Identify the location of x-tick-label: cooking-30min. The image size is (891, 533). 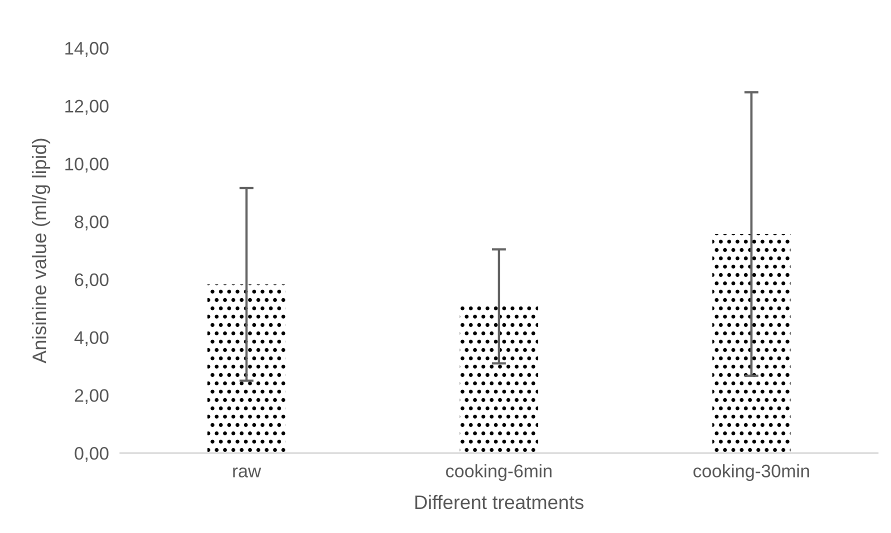
(751, 472).